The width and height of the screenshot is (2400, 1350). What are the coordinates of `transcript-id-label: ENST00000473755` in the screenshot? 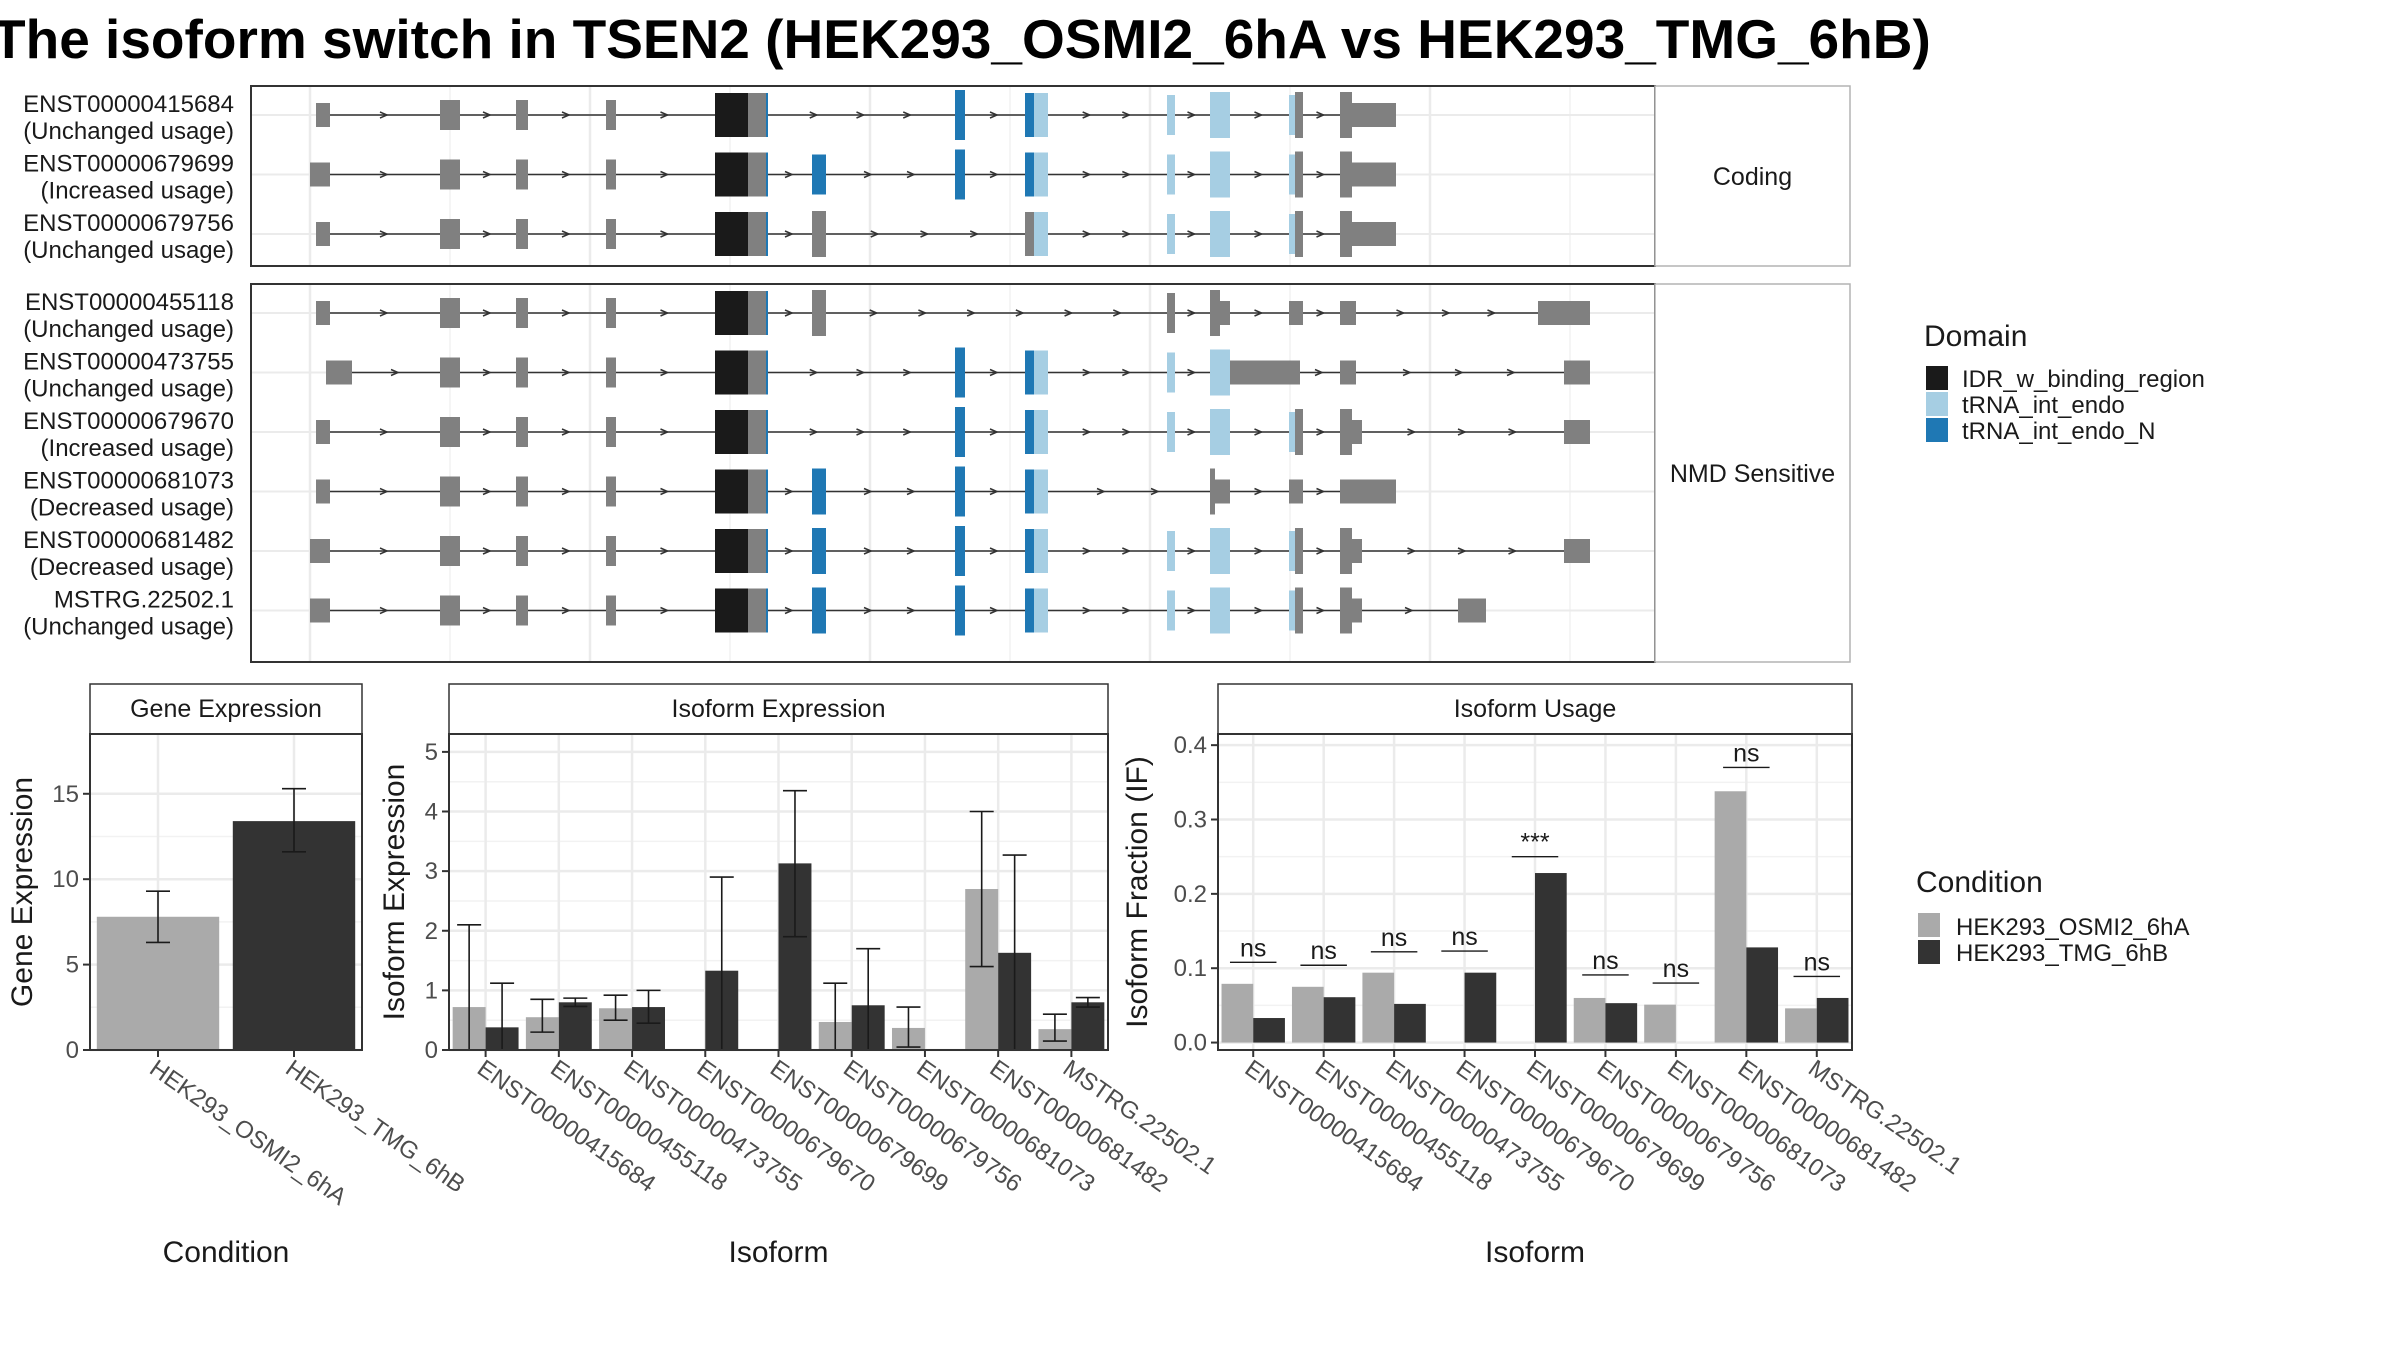 It's located at (128, 362).